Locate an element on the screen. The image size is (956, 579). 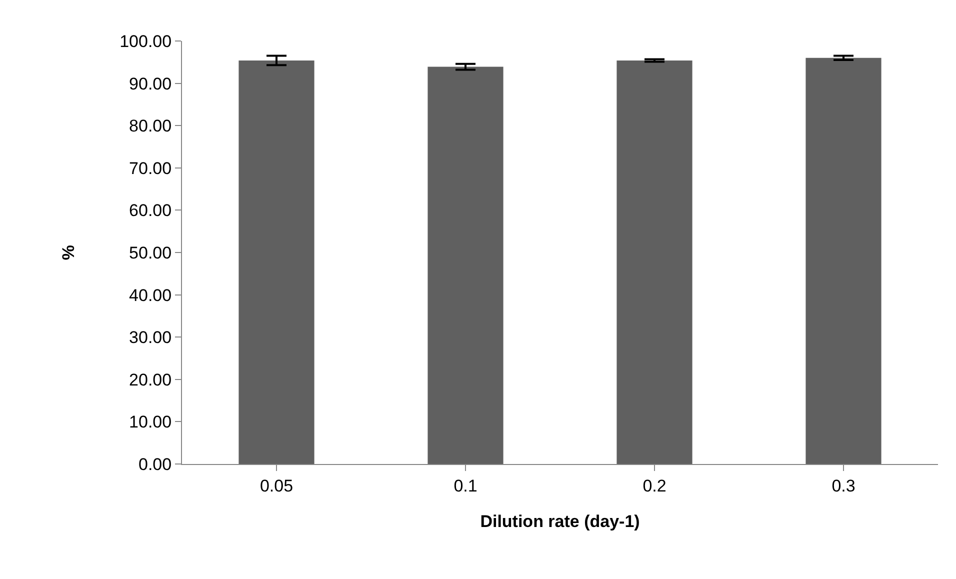
y-axis-title: % is located at coordinates (68, 252).